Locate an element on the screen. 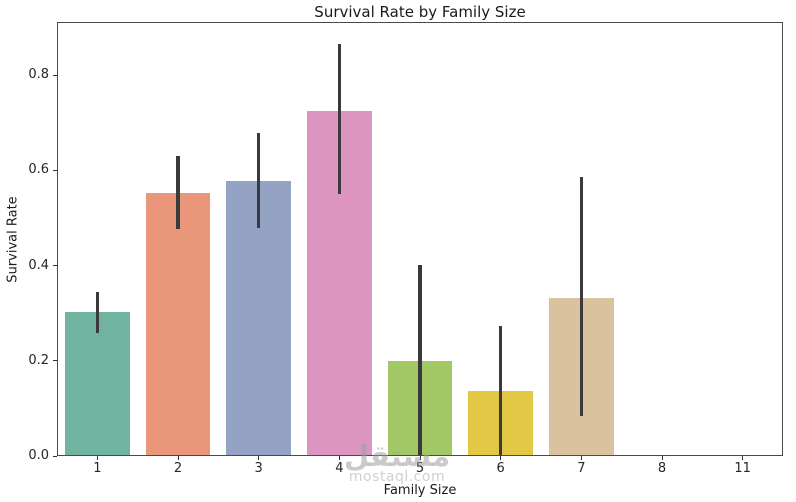  y-axis-label: Survival Rate is located at coordinates (13, 239).